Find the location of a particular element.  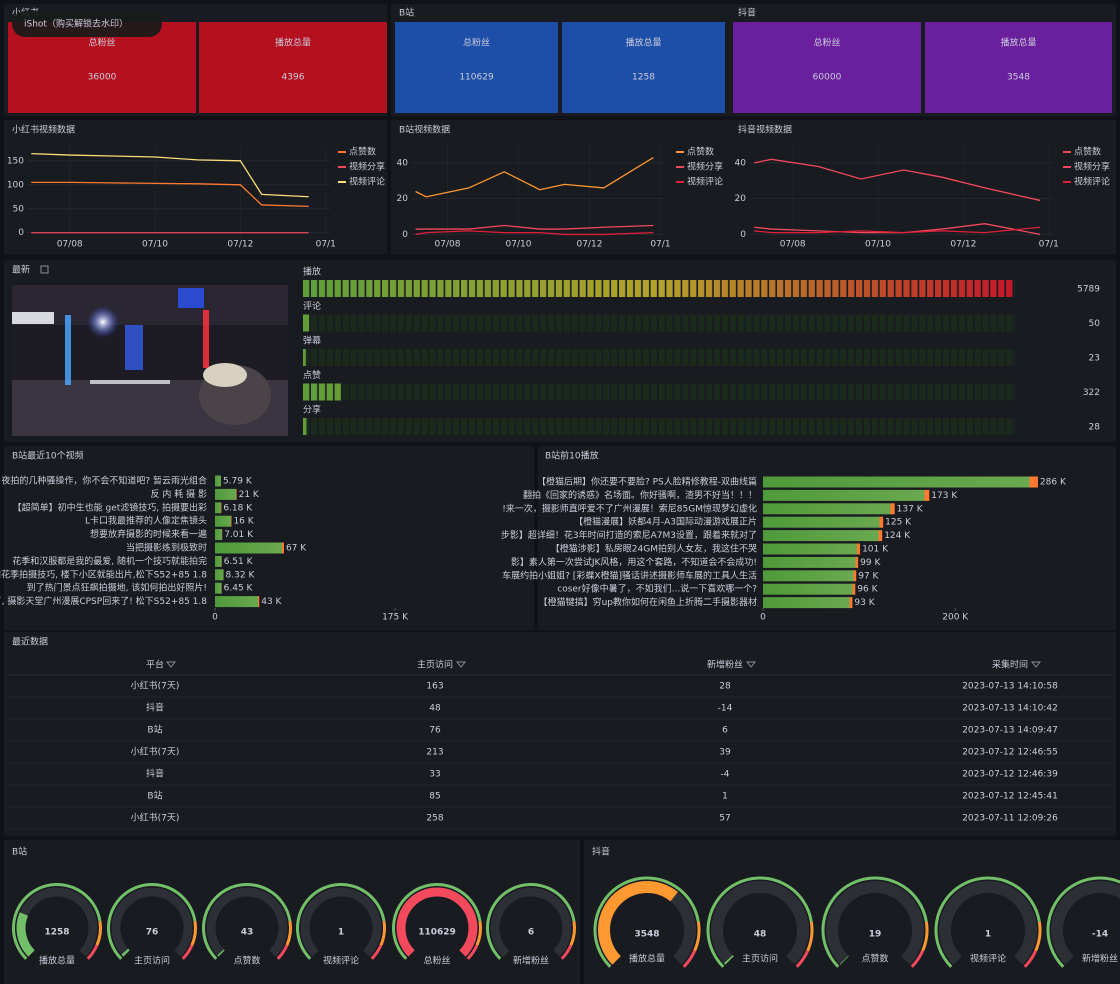

gauge-label: 新增粉丝 is located at coordinates (1100, 959).